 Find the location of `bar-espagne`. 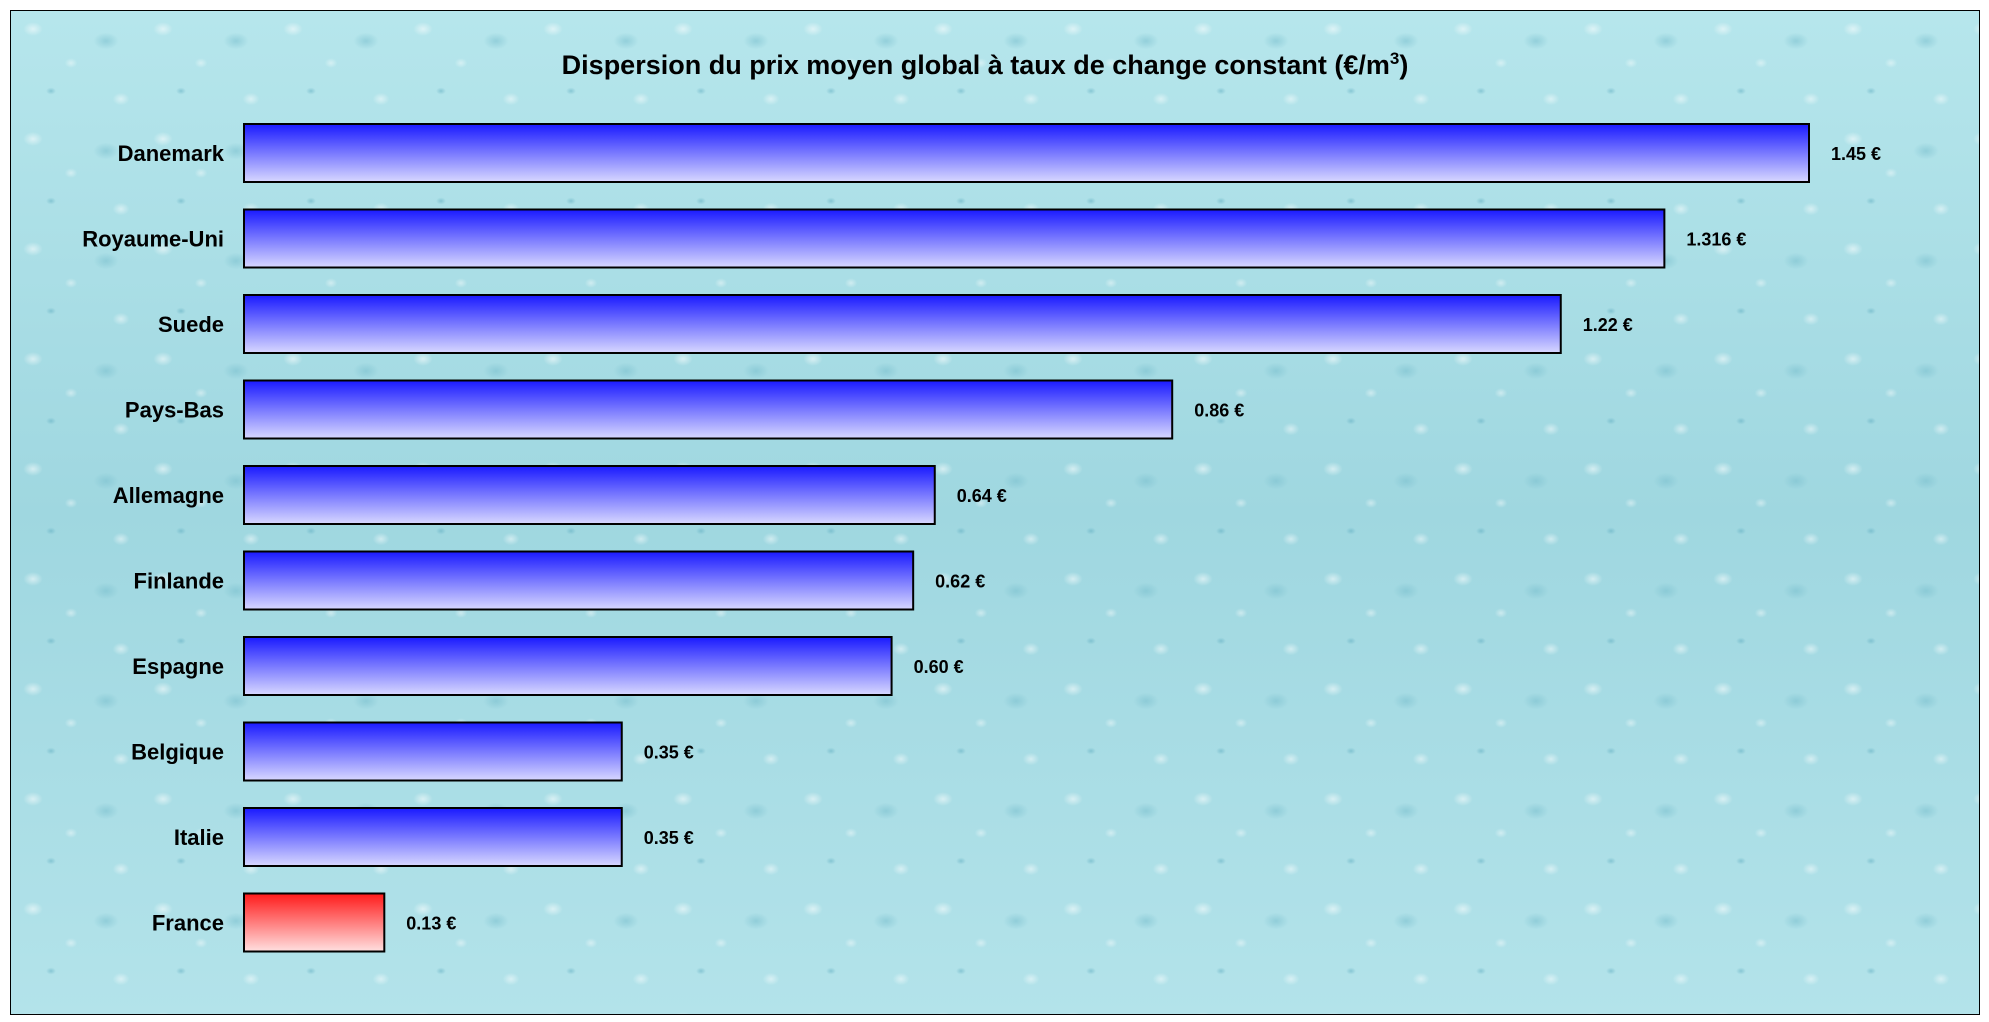

bar-espagne is located at coordinates (568, 666).